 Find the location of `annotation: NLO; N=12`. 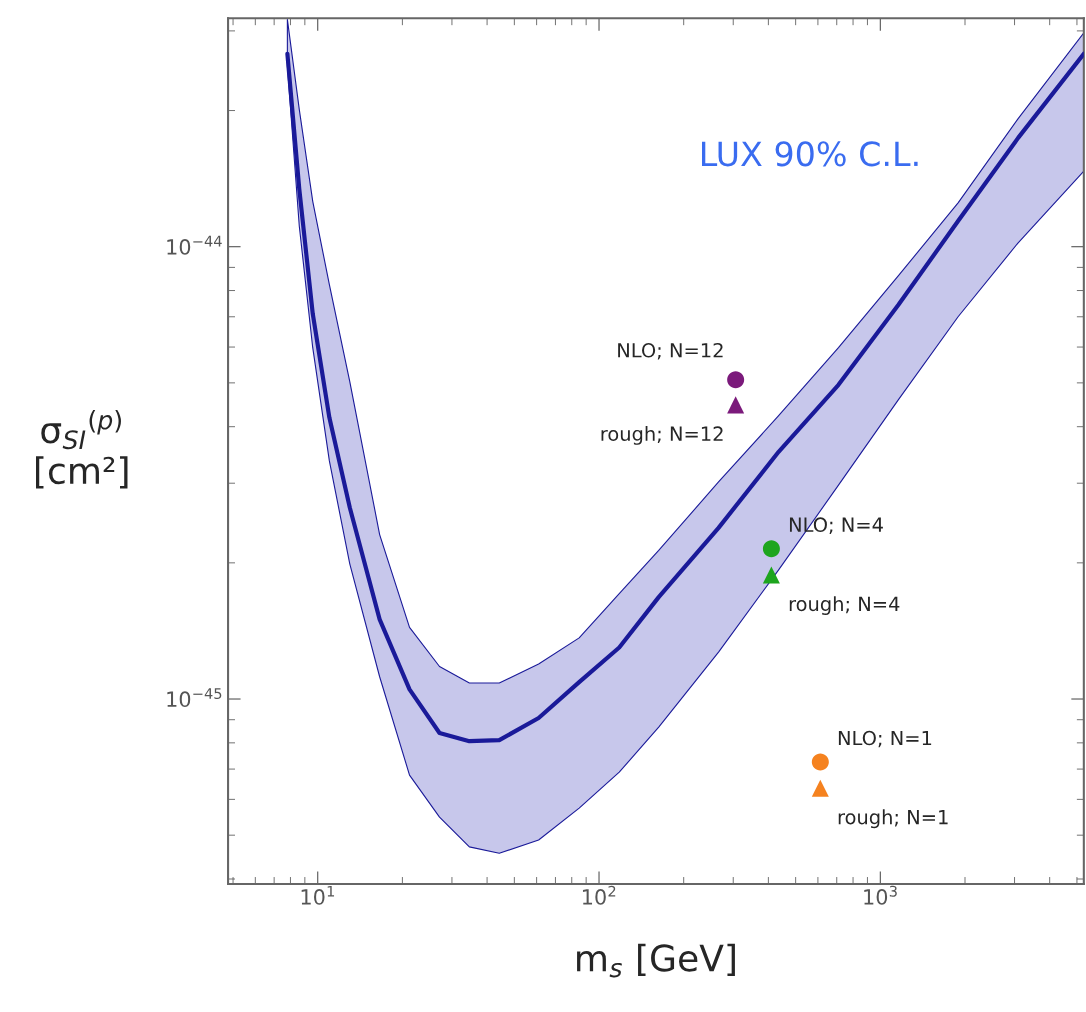

annotation: NLO; N=12 is located at coordinates (670, 351).